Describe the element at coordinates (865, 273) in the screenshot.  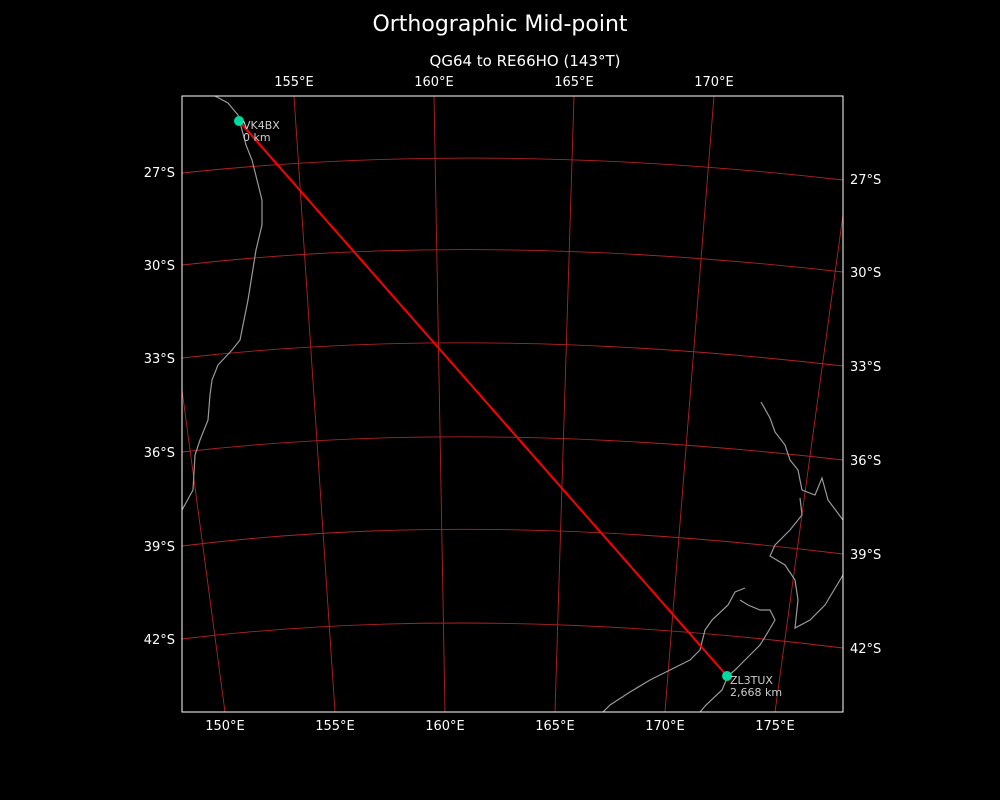
I see `right-tick-30s: 30°S` at that location.